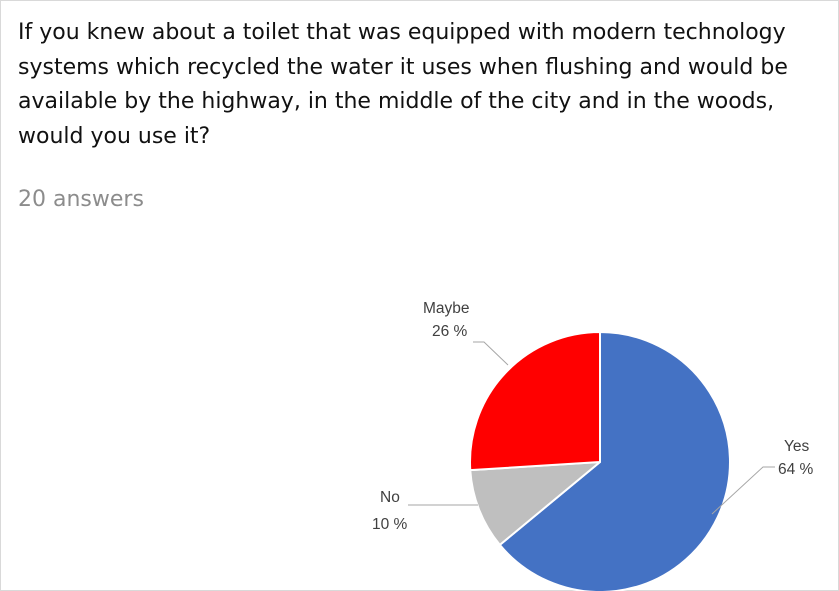 The width and height of the screenshot is (839, 591). I want to click on slice-value-yes: 64 %, so click(796, 469).